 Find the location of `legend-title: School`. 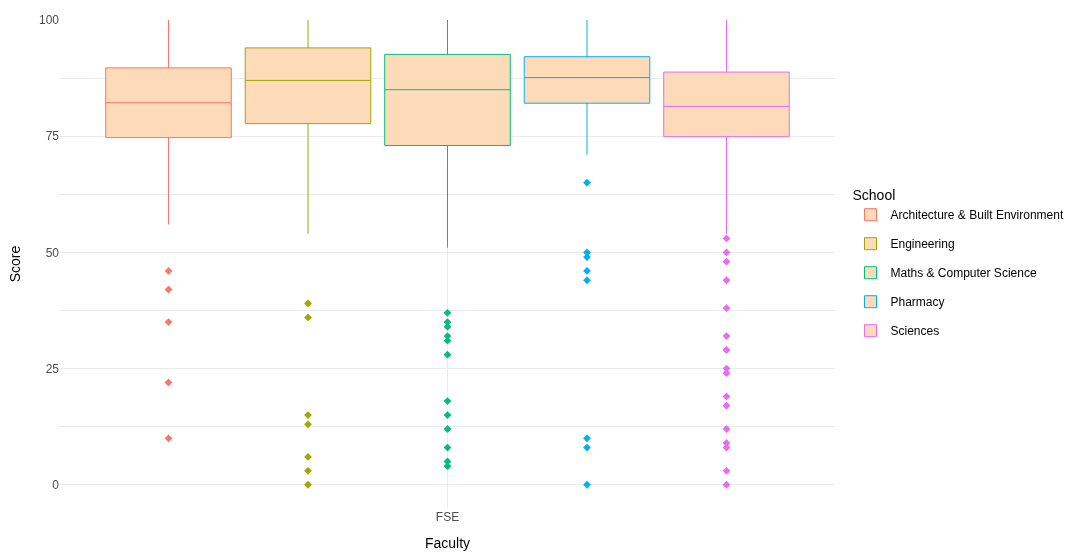

legend-title: School is located at coordinates (874, 195).